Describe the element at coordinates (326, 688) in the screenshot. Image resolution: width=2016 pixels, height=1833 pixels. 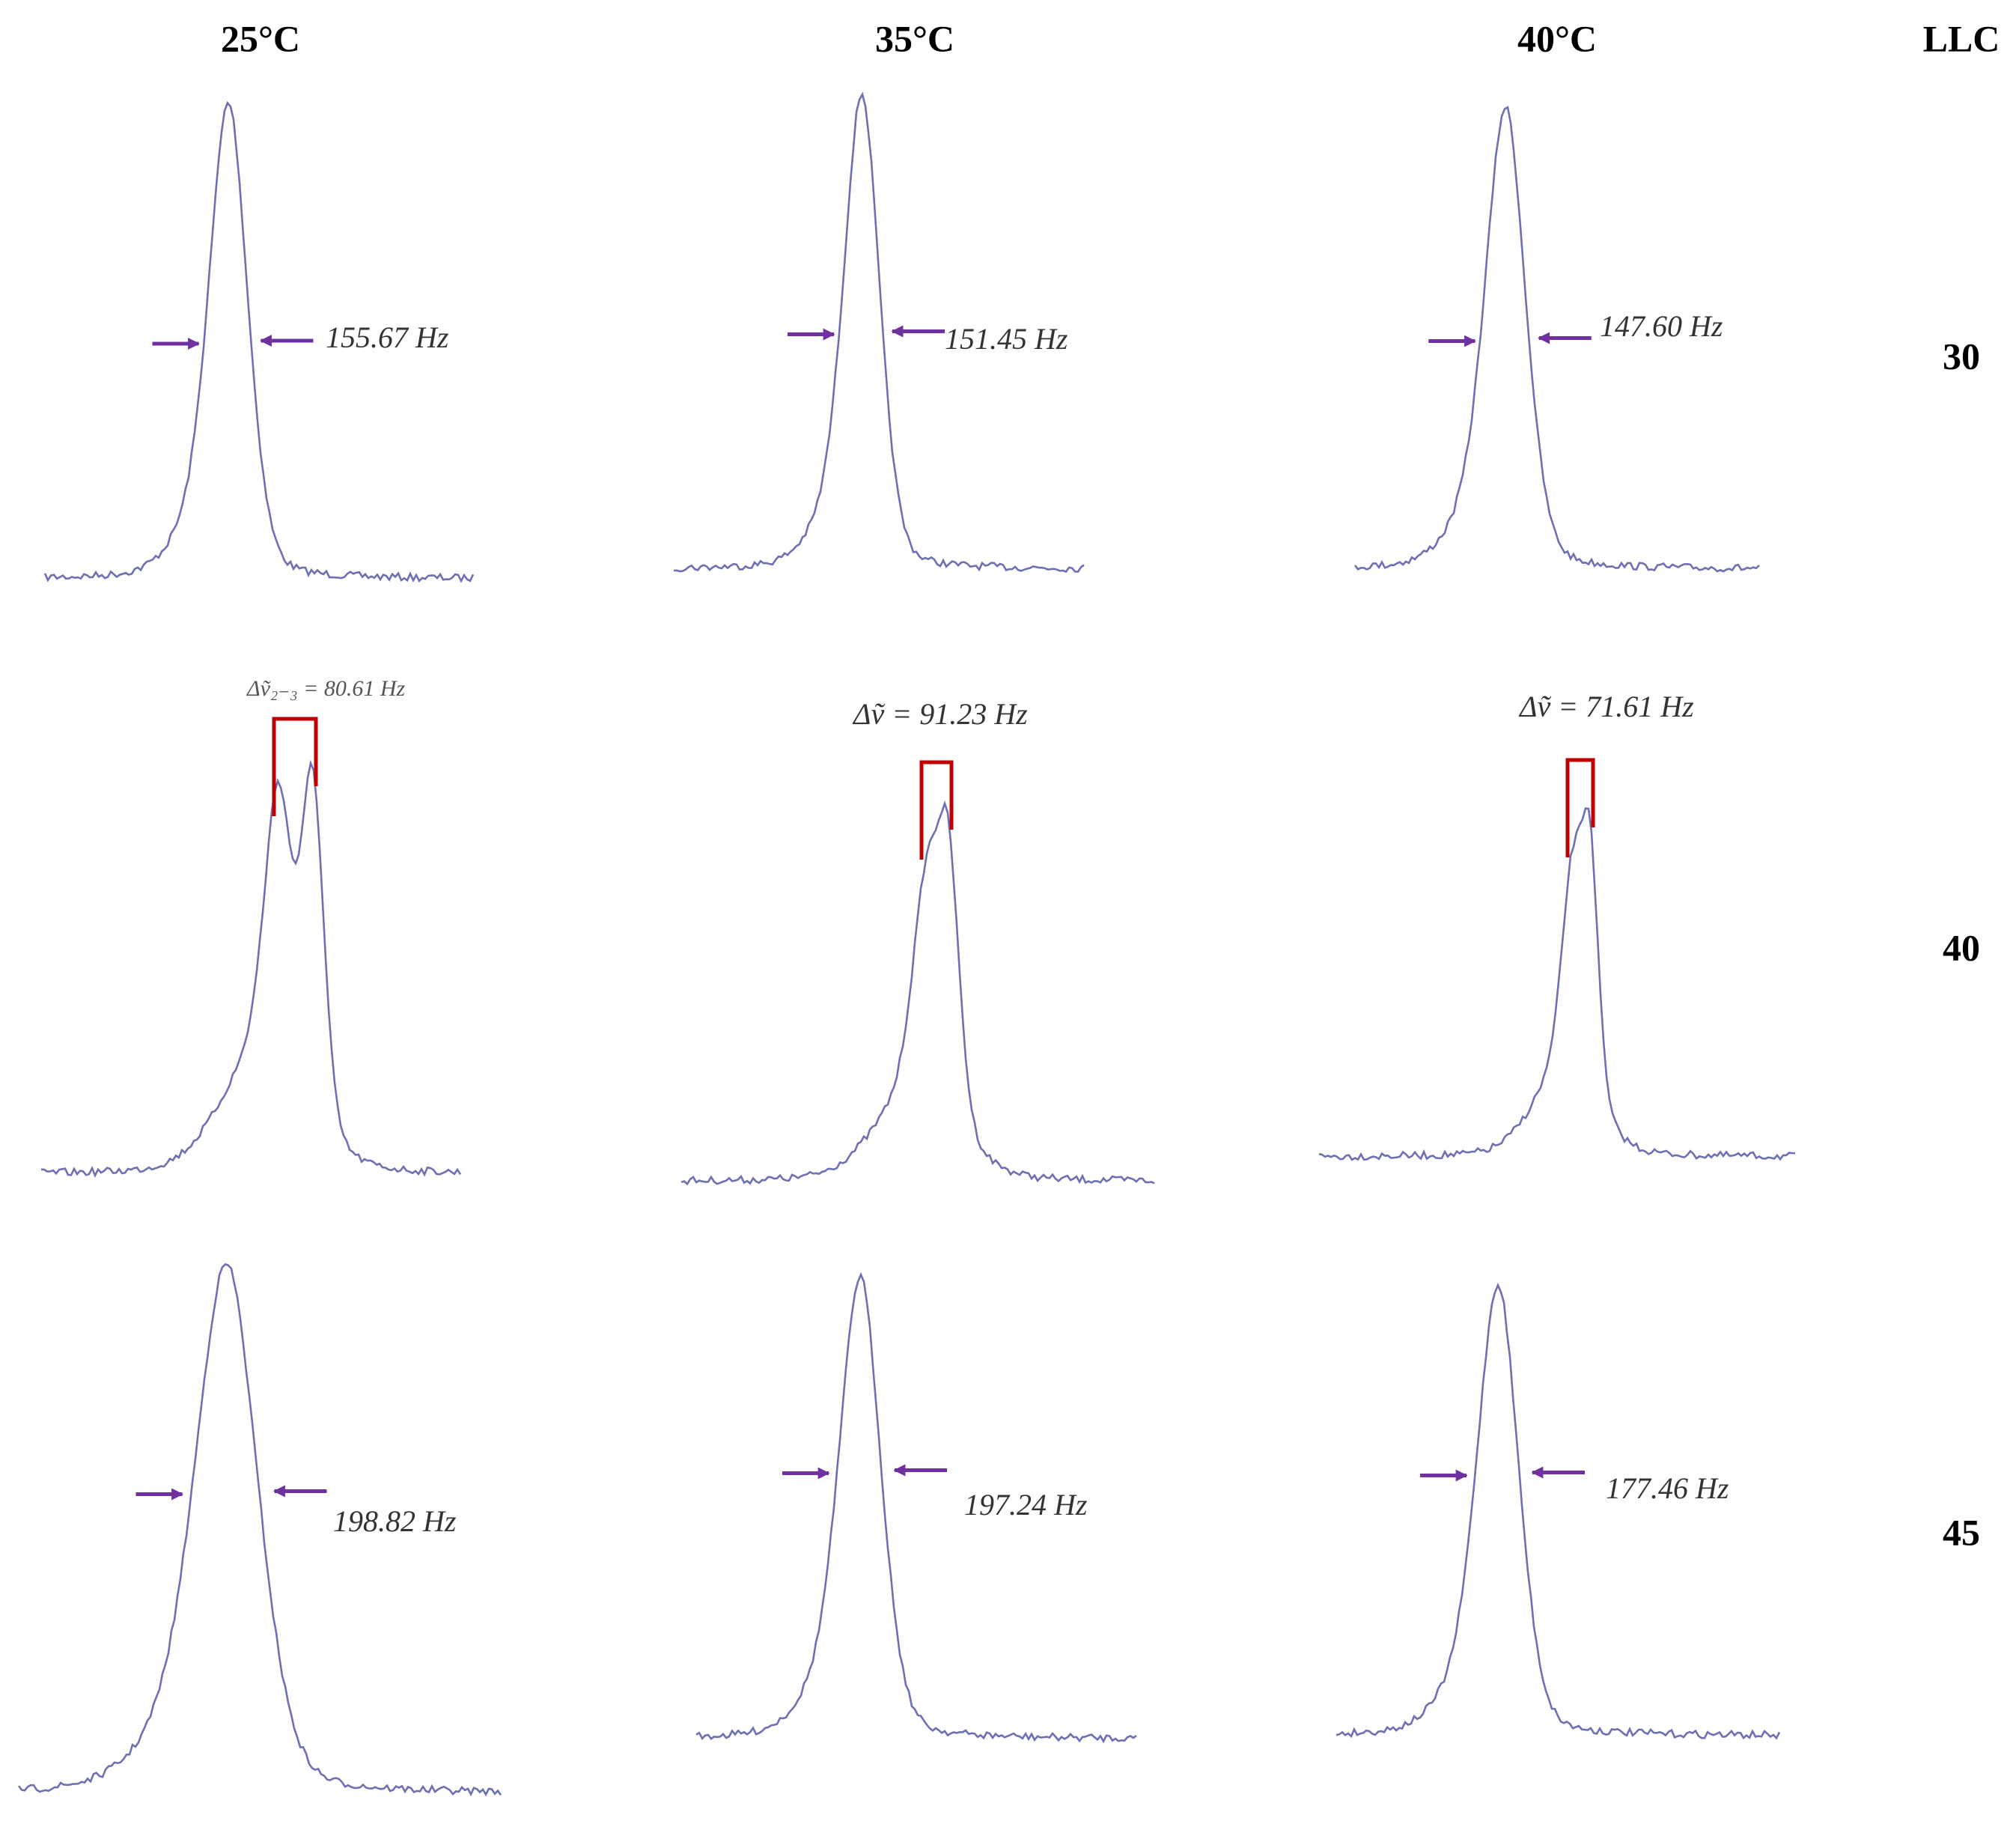
I see `splitting-label: Δṽ₂₋₃ = 80.61 Hz` at that location.